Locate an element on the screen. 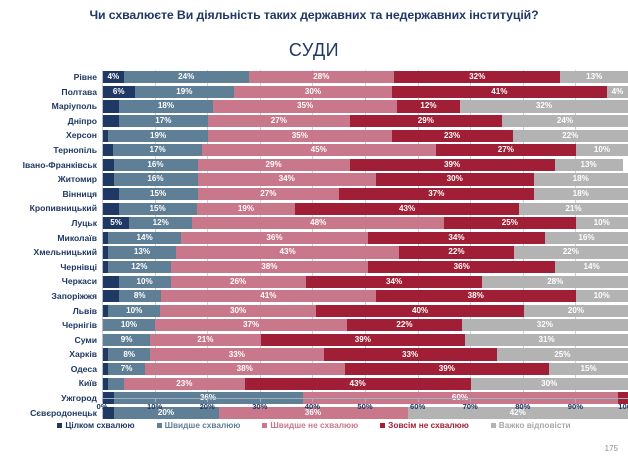  bar-segment: 27% is located at coordinates (268, 194).